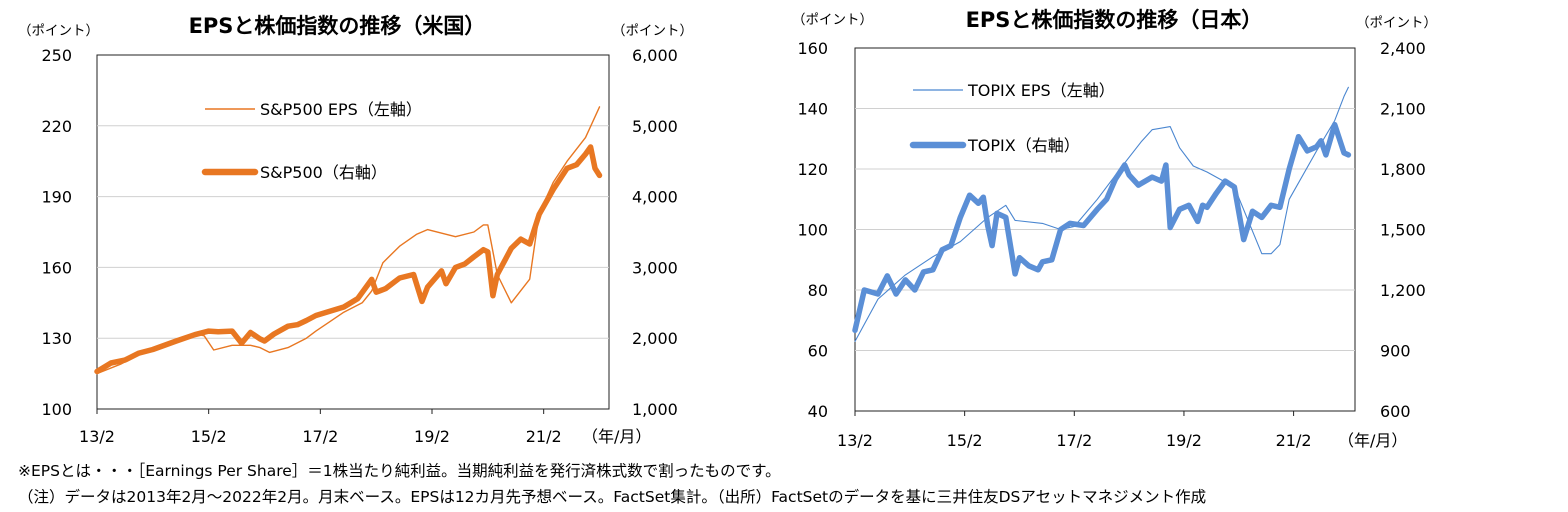  I want to click on sp500-index-line, so click(348, 259).